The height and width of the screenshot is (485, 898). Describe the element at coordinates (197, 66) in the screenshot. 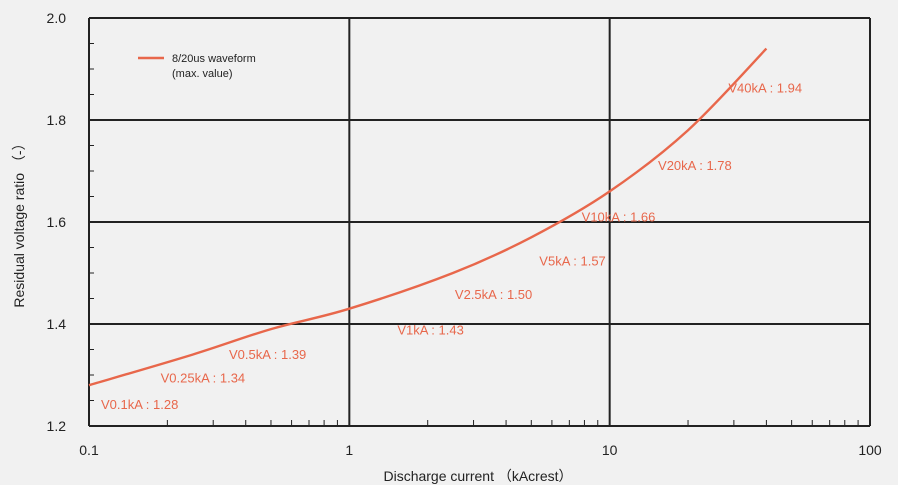

I see `legend: 8/20us waveform (max. value)` at that location.